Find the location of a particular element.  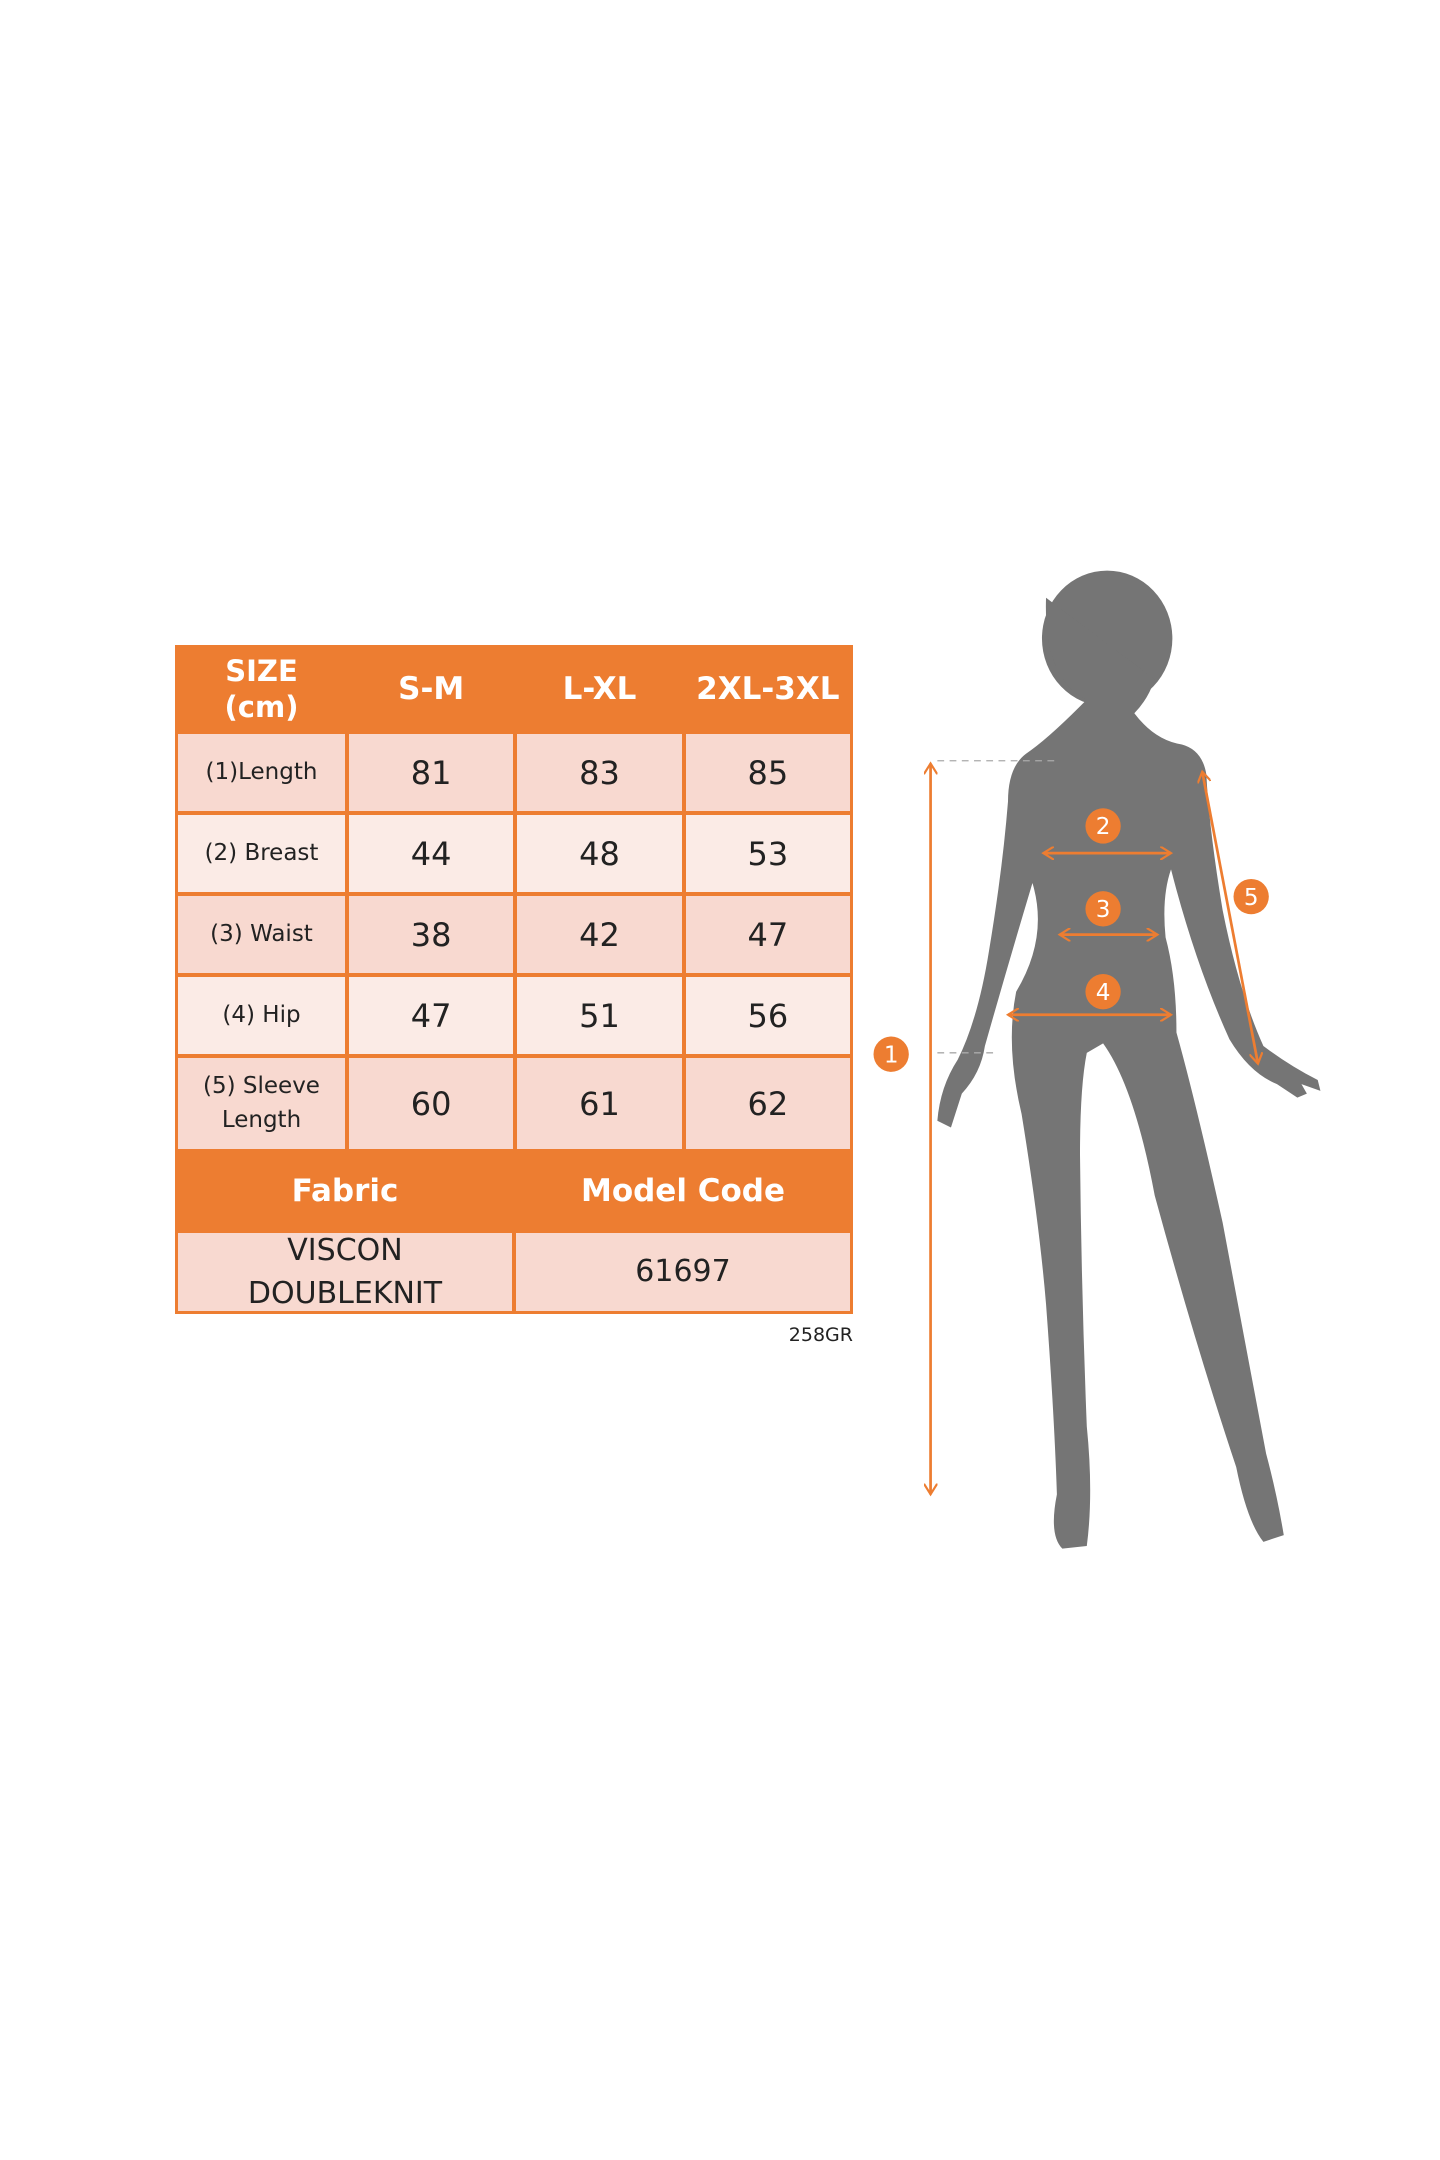

table-cell: 44 is located at coordinates (431, 853).